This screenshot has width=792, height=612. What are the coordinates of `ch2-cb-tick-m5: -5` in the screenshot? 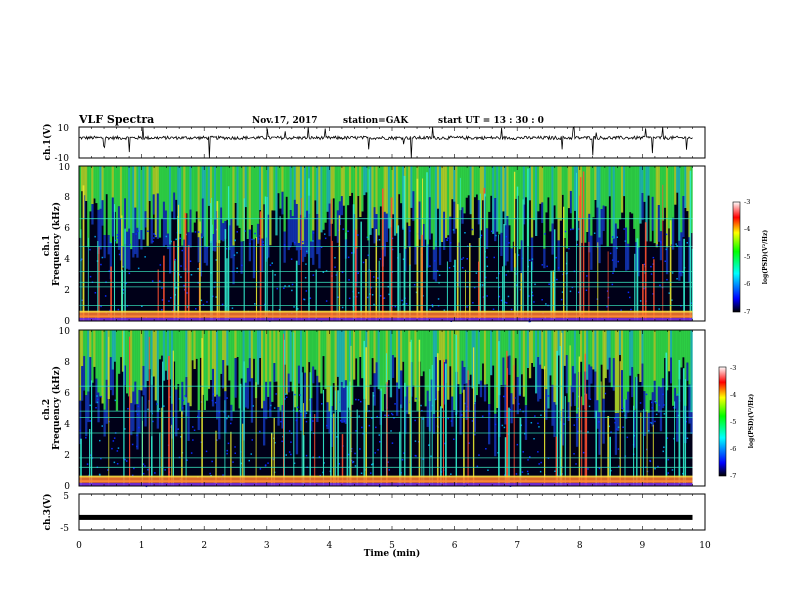 It's located at (733, 422).